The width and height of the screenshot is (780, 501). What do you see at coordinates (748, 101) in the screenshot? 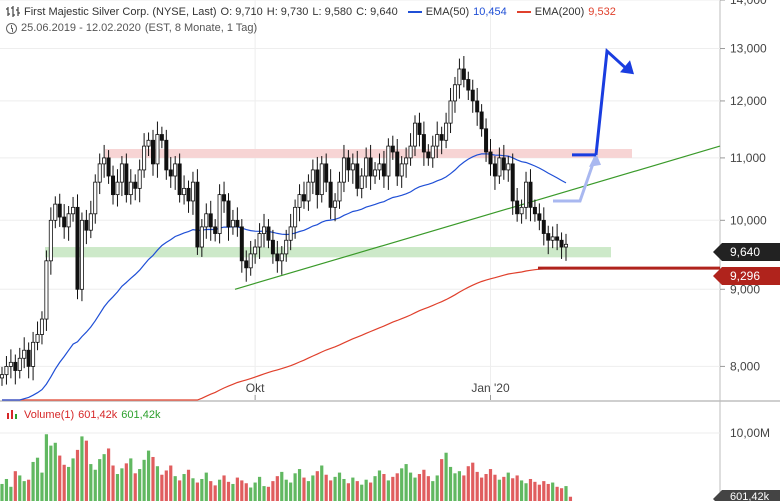
I see `y-tick-label: 12,000` at bounding box center [748, 101].